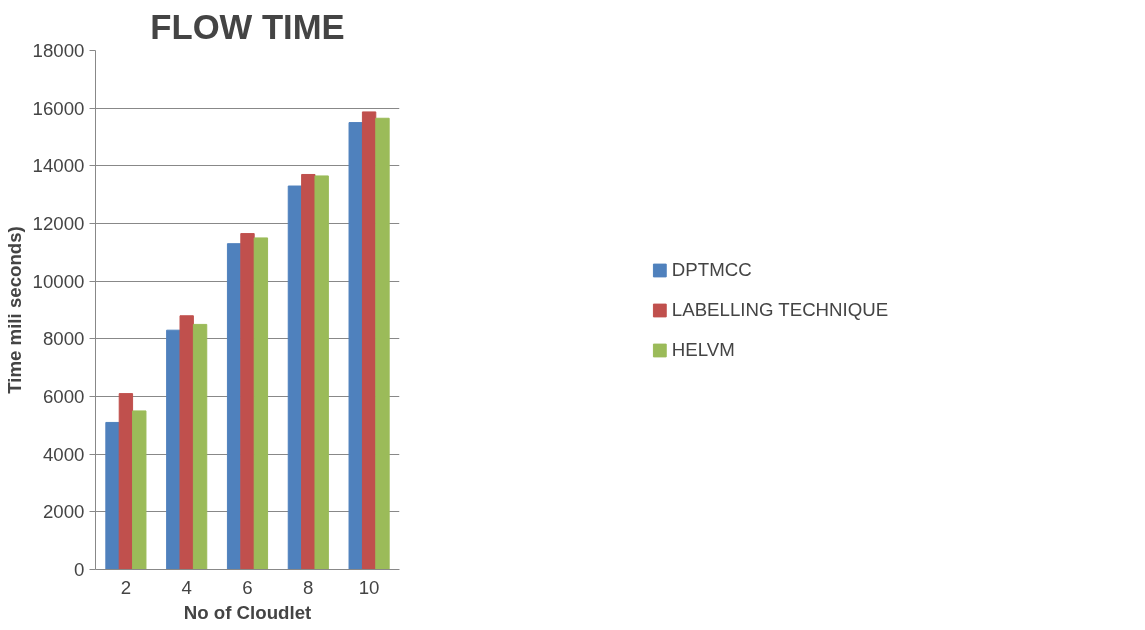  Describe the element at coordinates (247, 612) in the screenshot. I see `x-axis-title: No of Cloudlet` at that location.